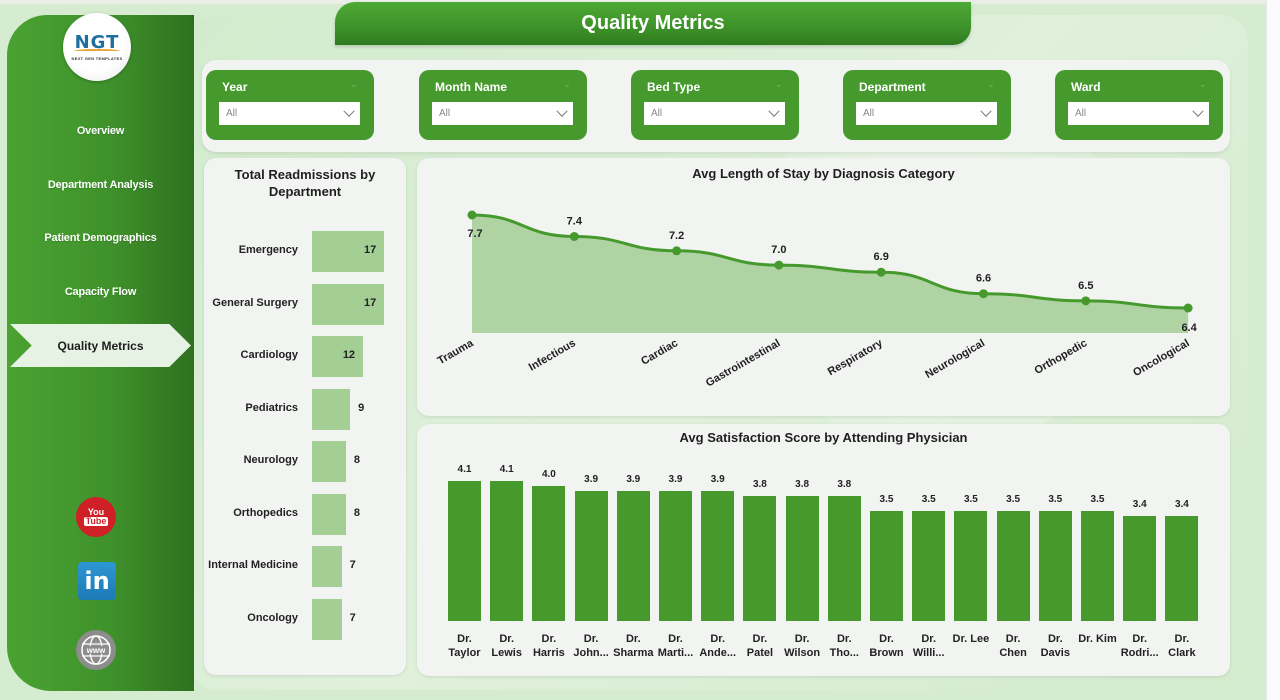 Image resolution: width=1280 pixels, height=700 pixels. What do you see at coordinates (1085, 286) in the screenshot?
I see `data-label: 6.5` at bounding box center [1085, 286].